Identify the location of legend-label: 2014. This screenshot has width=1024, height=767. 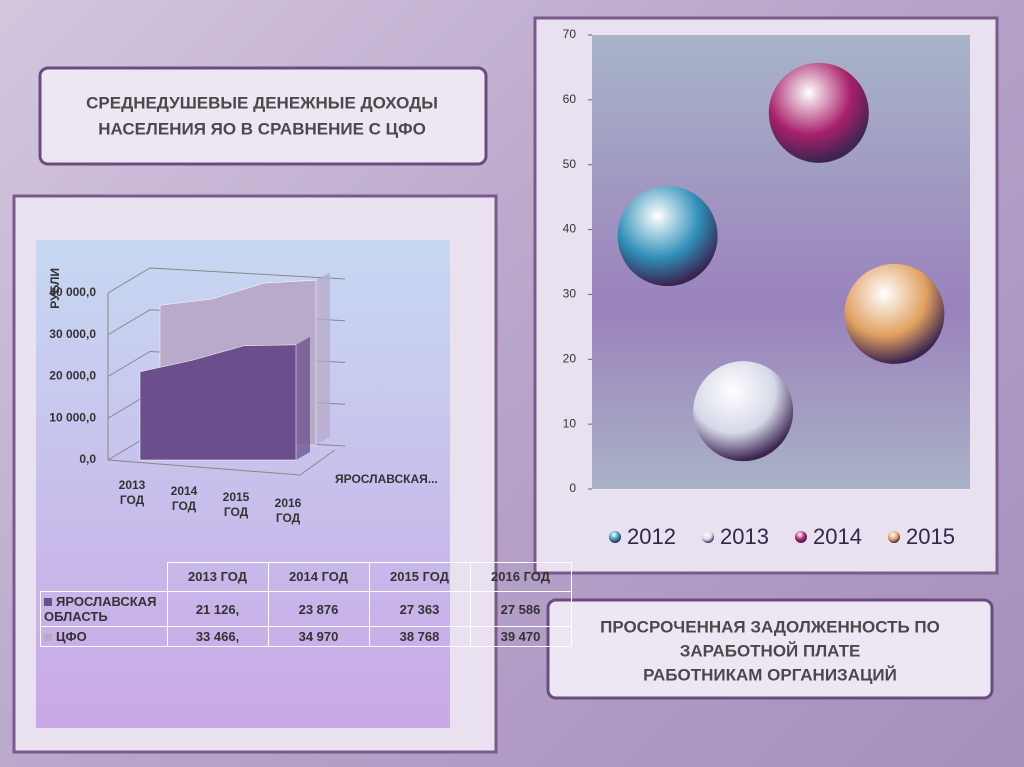
(837, 536).